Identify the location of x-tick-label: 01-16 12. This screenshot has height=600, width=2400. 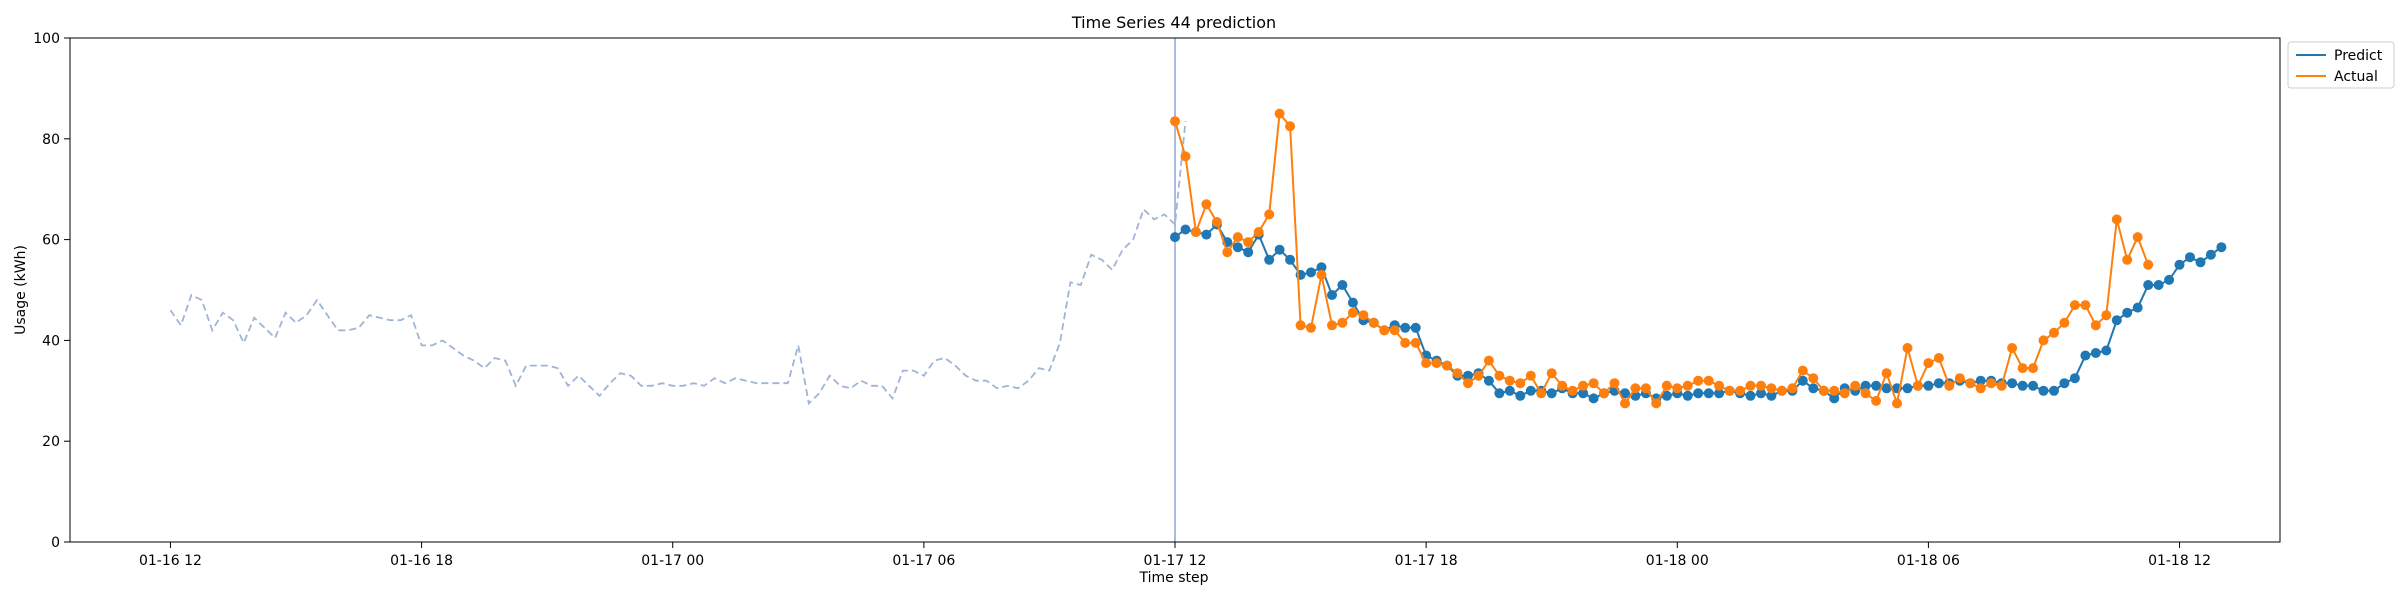
(170, 561).